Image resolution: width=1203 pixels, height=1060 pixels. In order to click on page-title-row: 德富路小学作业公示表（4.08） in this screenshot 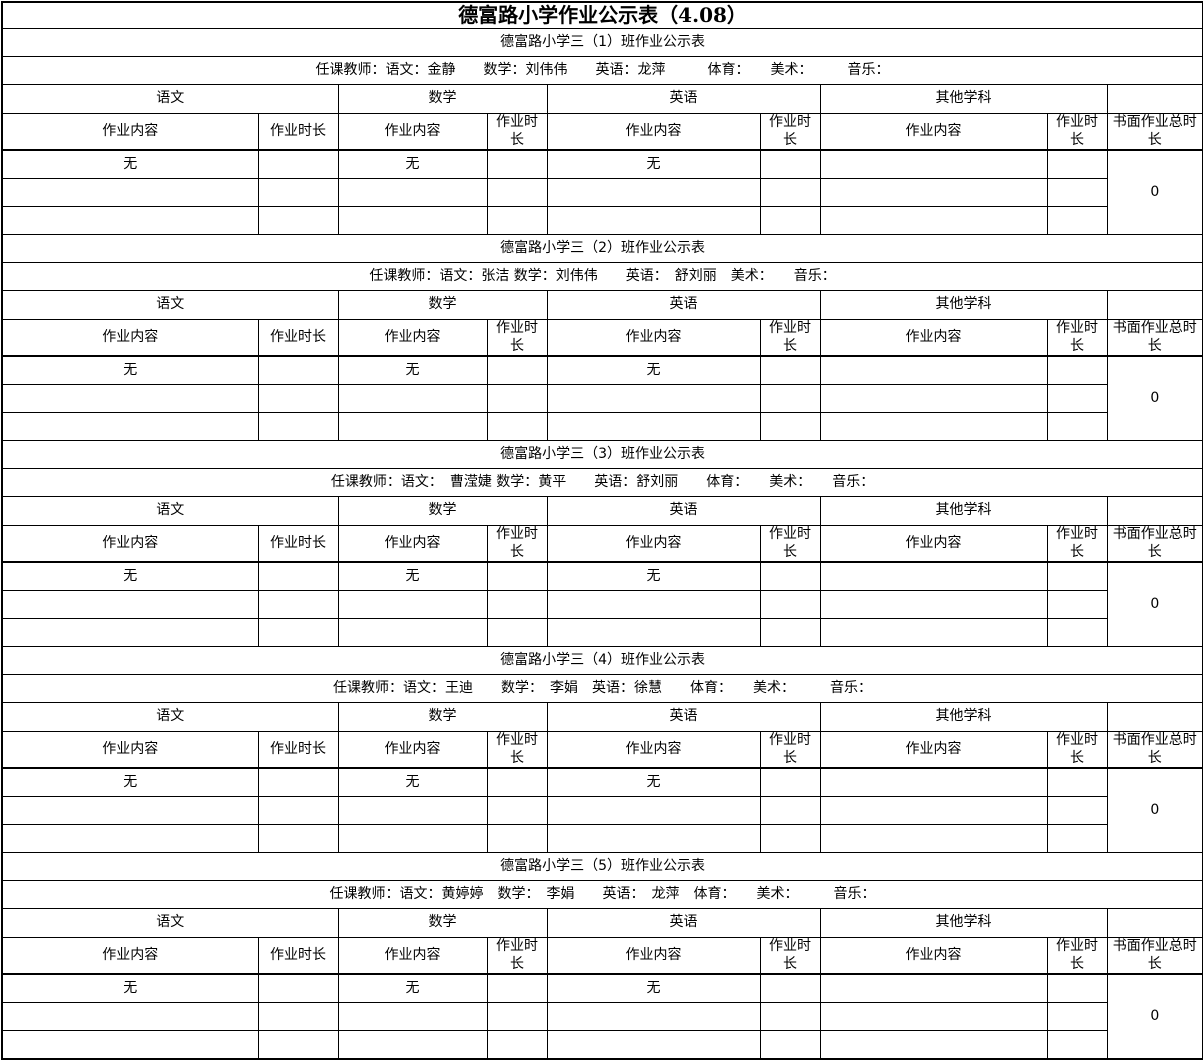, I will do `click(602, 15)`.